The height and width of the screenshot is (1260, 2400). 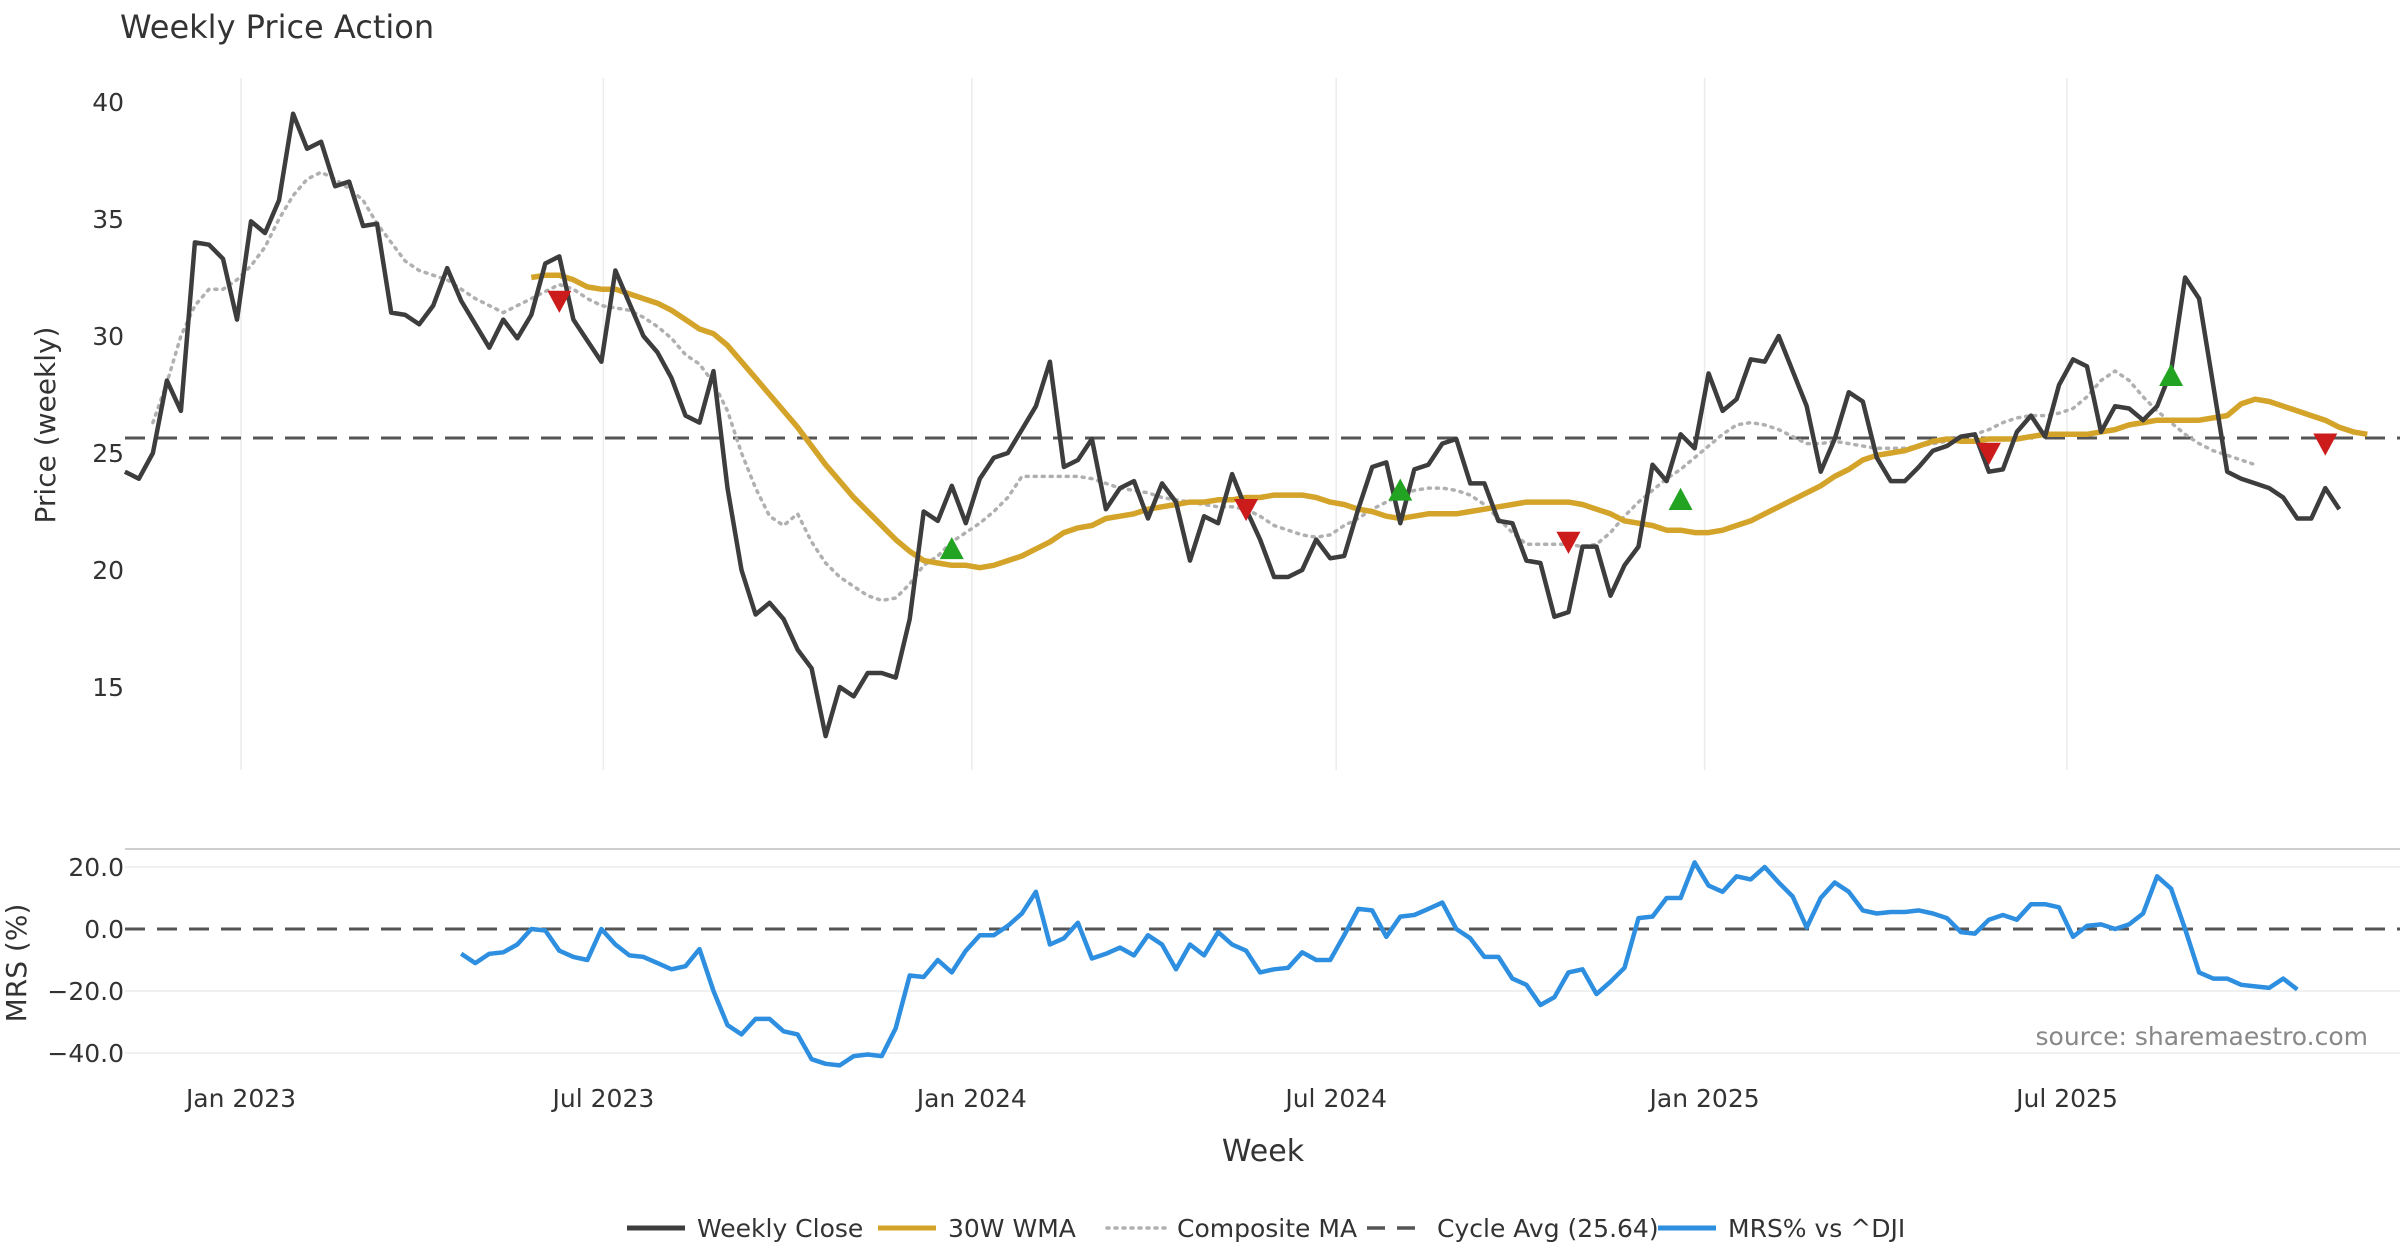 I want to click on legend-label: MRS% vs ^DJI, so click(x=1816, y=1228).